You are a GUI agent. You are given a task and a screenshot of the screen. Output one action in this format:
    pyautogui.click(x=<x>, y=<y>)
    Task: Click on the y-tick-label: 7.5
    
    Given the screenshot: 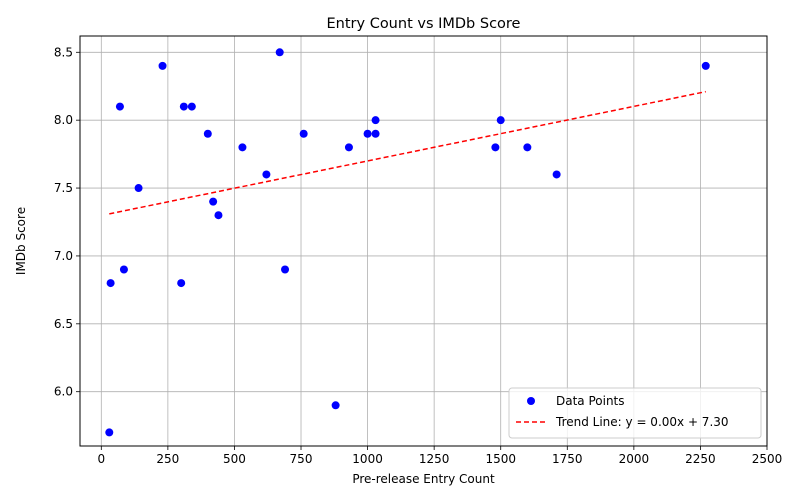 What is the action you would take?
    pyautogui.click(x=63, y=188)
    